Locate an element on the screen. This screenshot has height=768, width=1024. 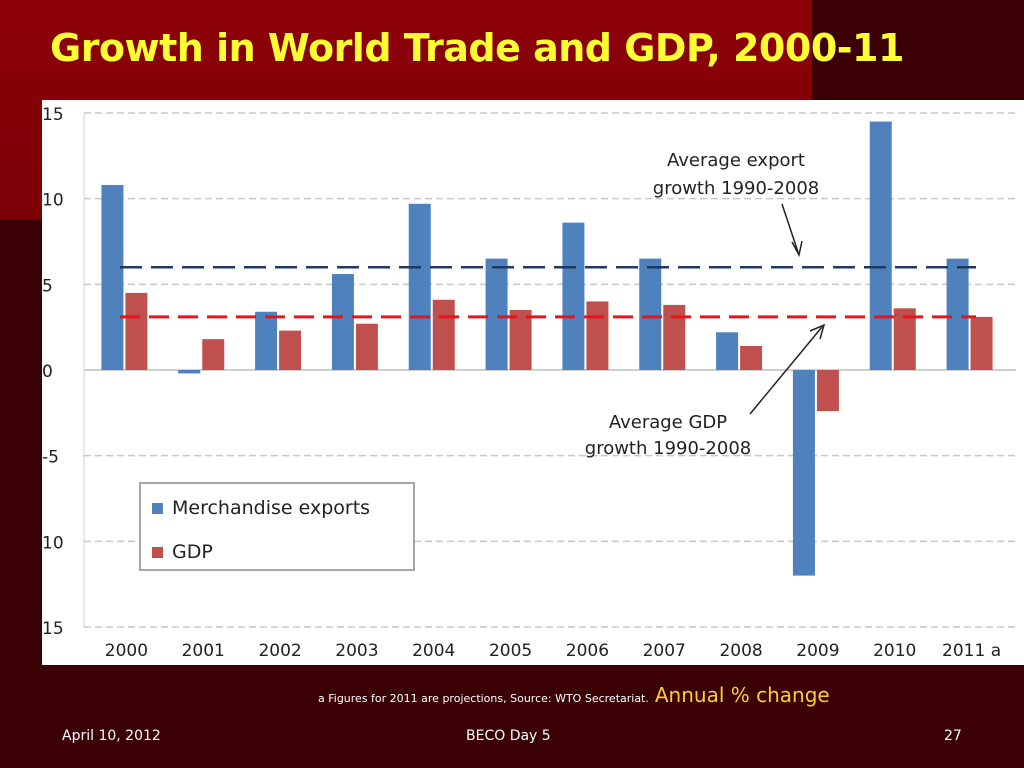
export-bar-2001 is located at coordinates (189, 372).